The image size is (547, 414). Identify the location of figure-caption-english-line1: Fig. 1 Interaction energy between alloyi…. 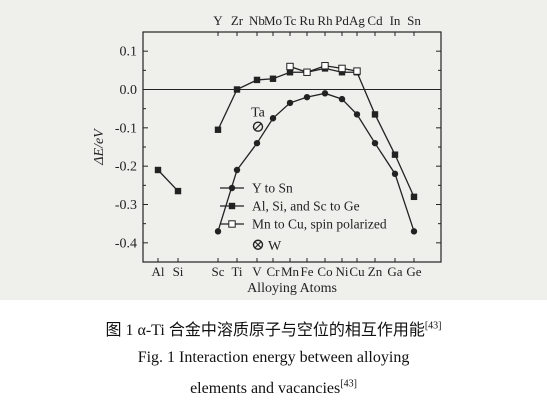
(273, 357).